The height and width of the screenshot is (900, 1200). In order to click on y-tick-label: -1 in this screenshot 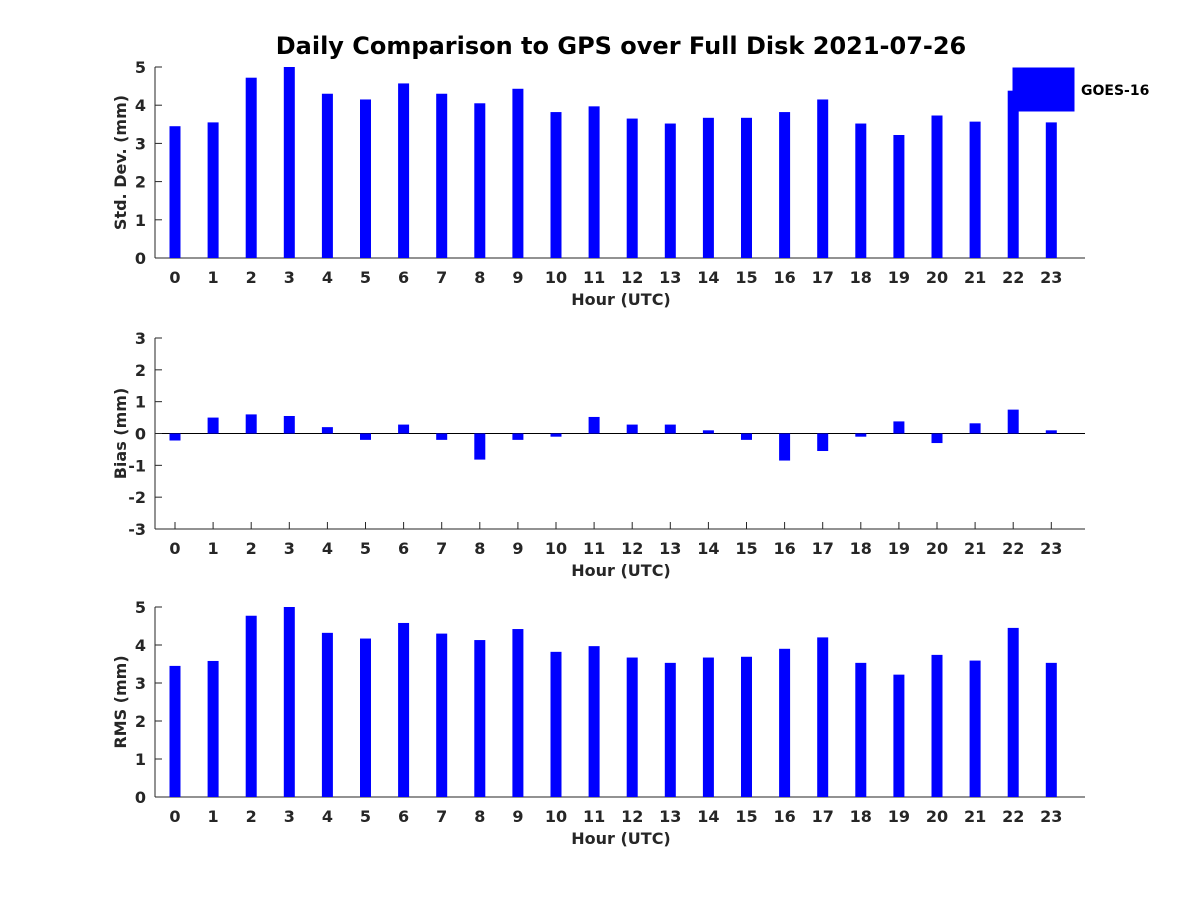, I will do `click(137, 465)`.